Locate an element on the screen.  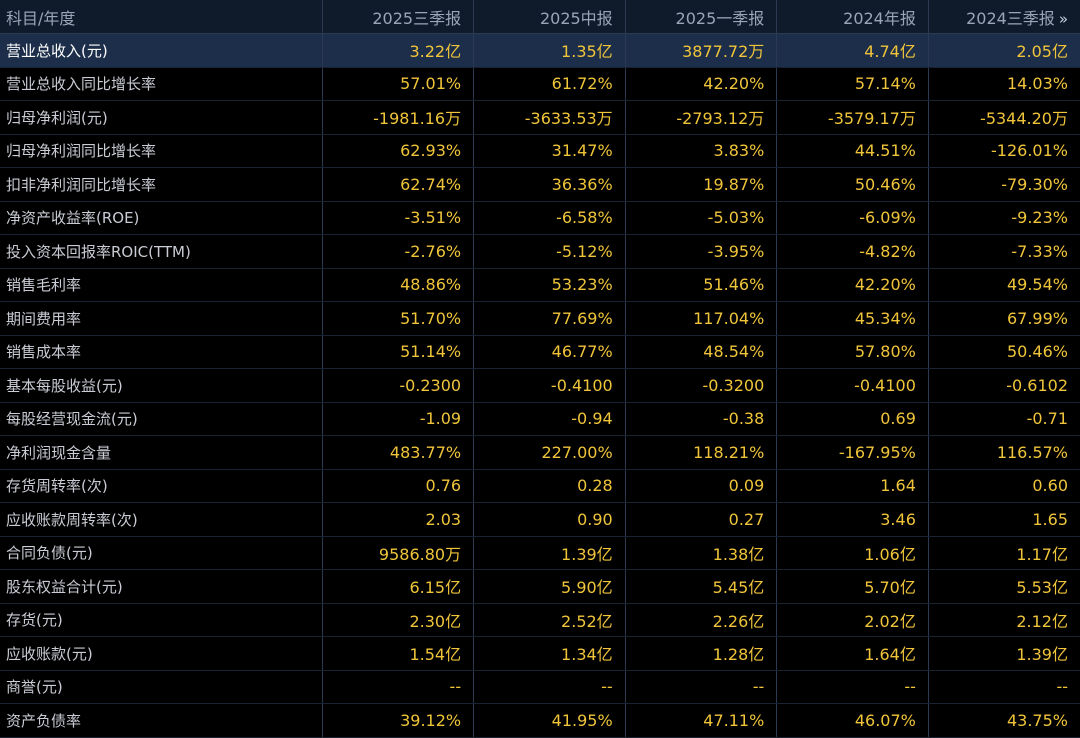
cell-value: 53.23% is located at coordinates (549, 285).